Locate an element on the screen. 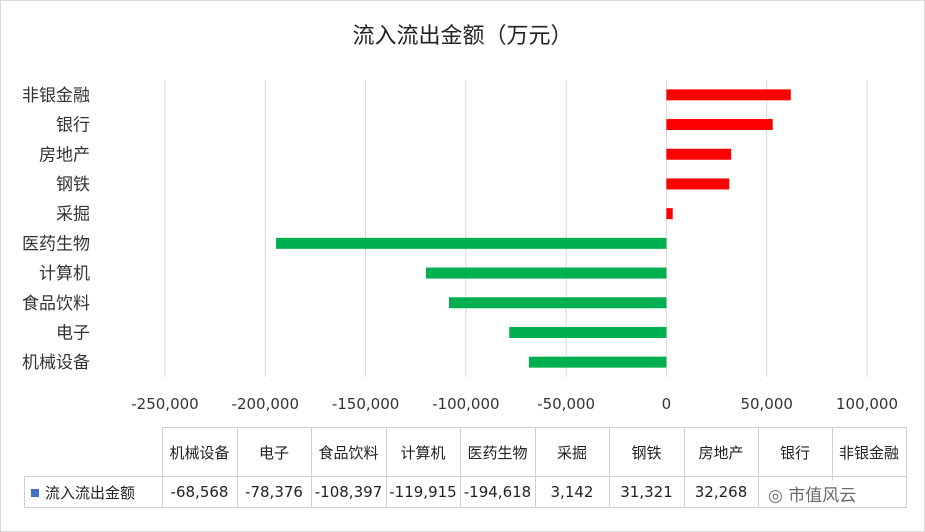 This screenshot has height=532, width=925. wechat-icon: ◎ is located at coordinates (775, 496).